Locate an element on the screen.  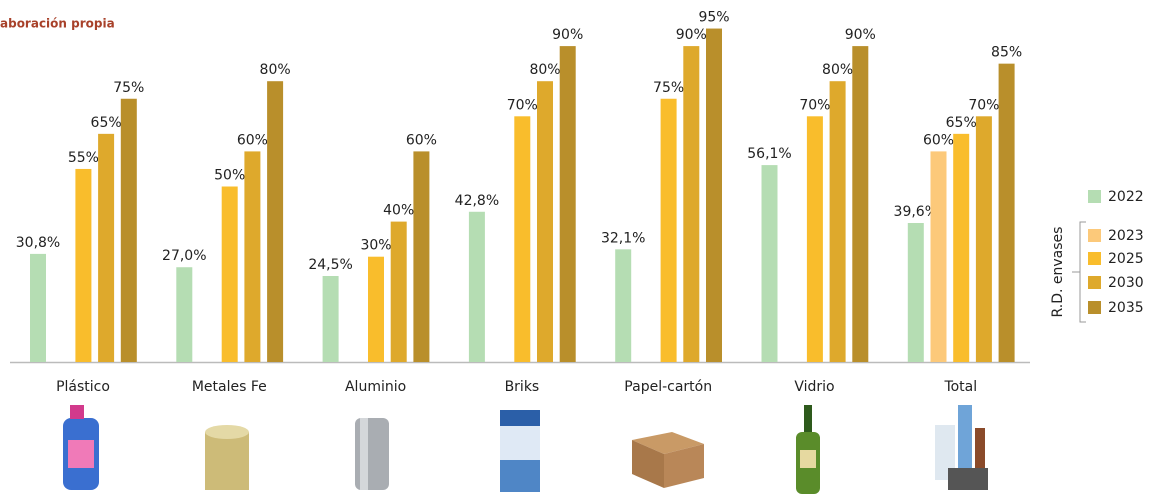
legend-label: 2022 is located at coordinates (1126, 197).